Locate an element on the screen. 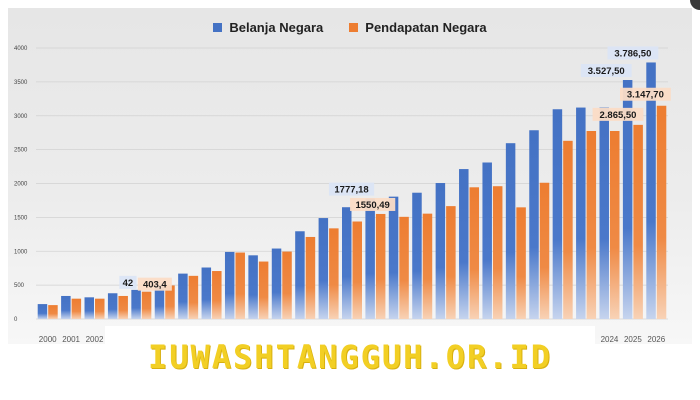  x-tick-label: 2024 is located at coordinates (610, 339).